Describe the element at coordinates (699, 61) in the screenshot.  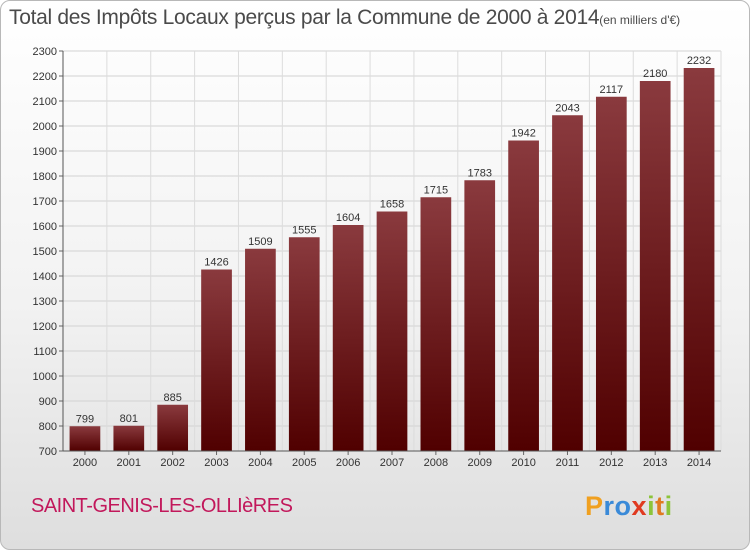
I see `bar-data-label: 2232` at that location.